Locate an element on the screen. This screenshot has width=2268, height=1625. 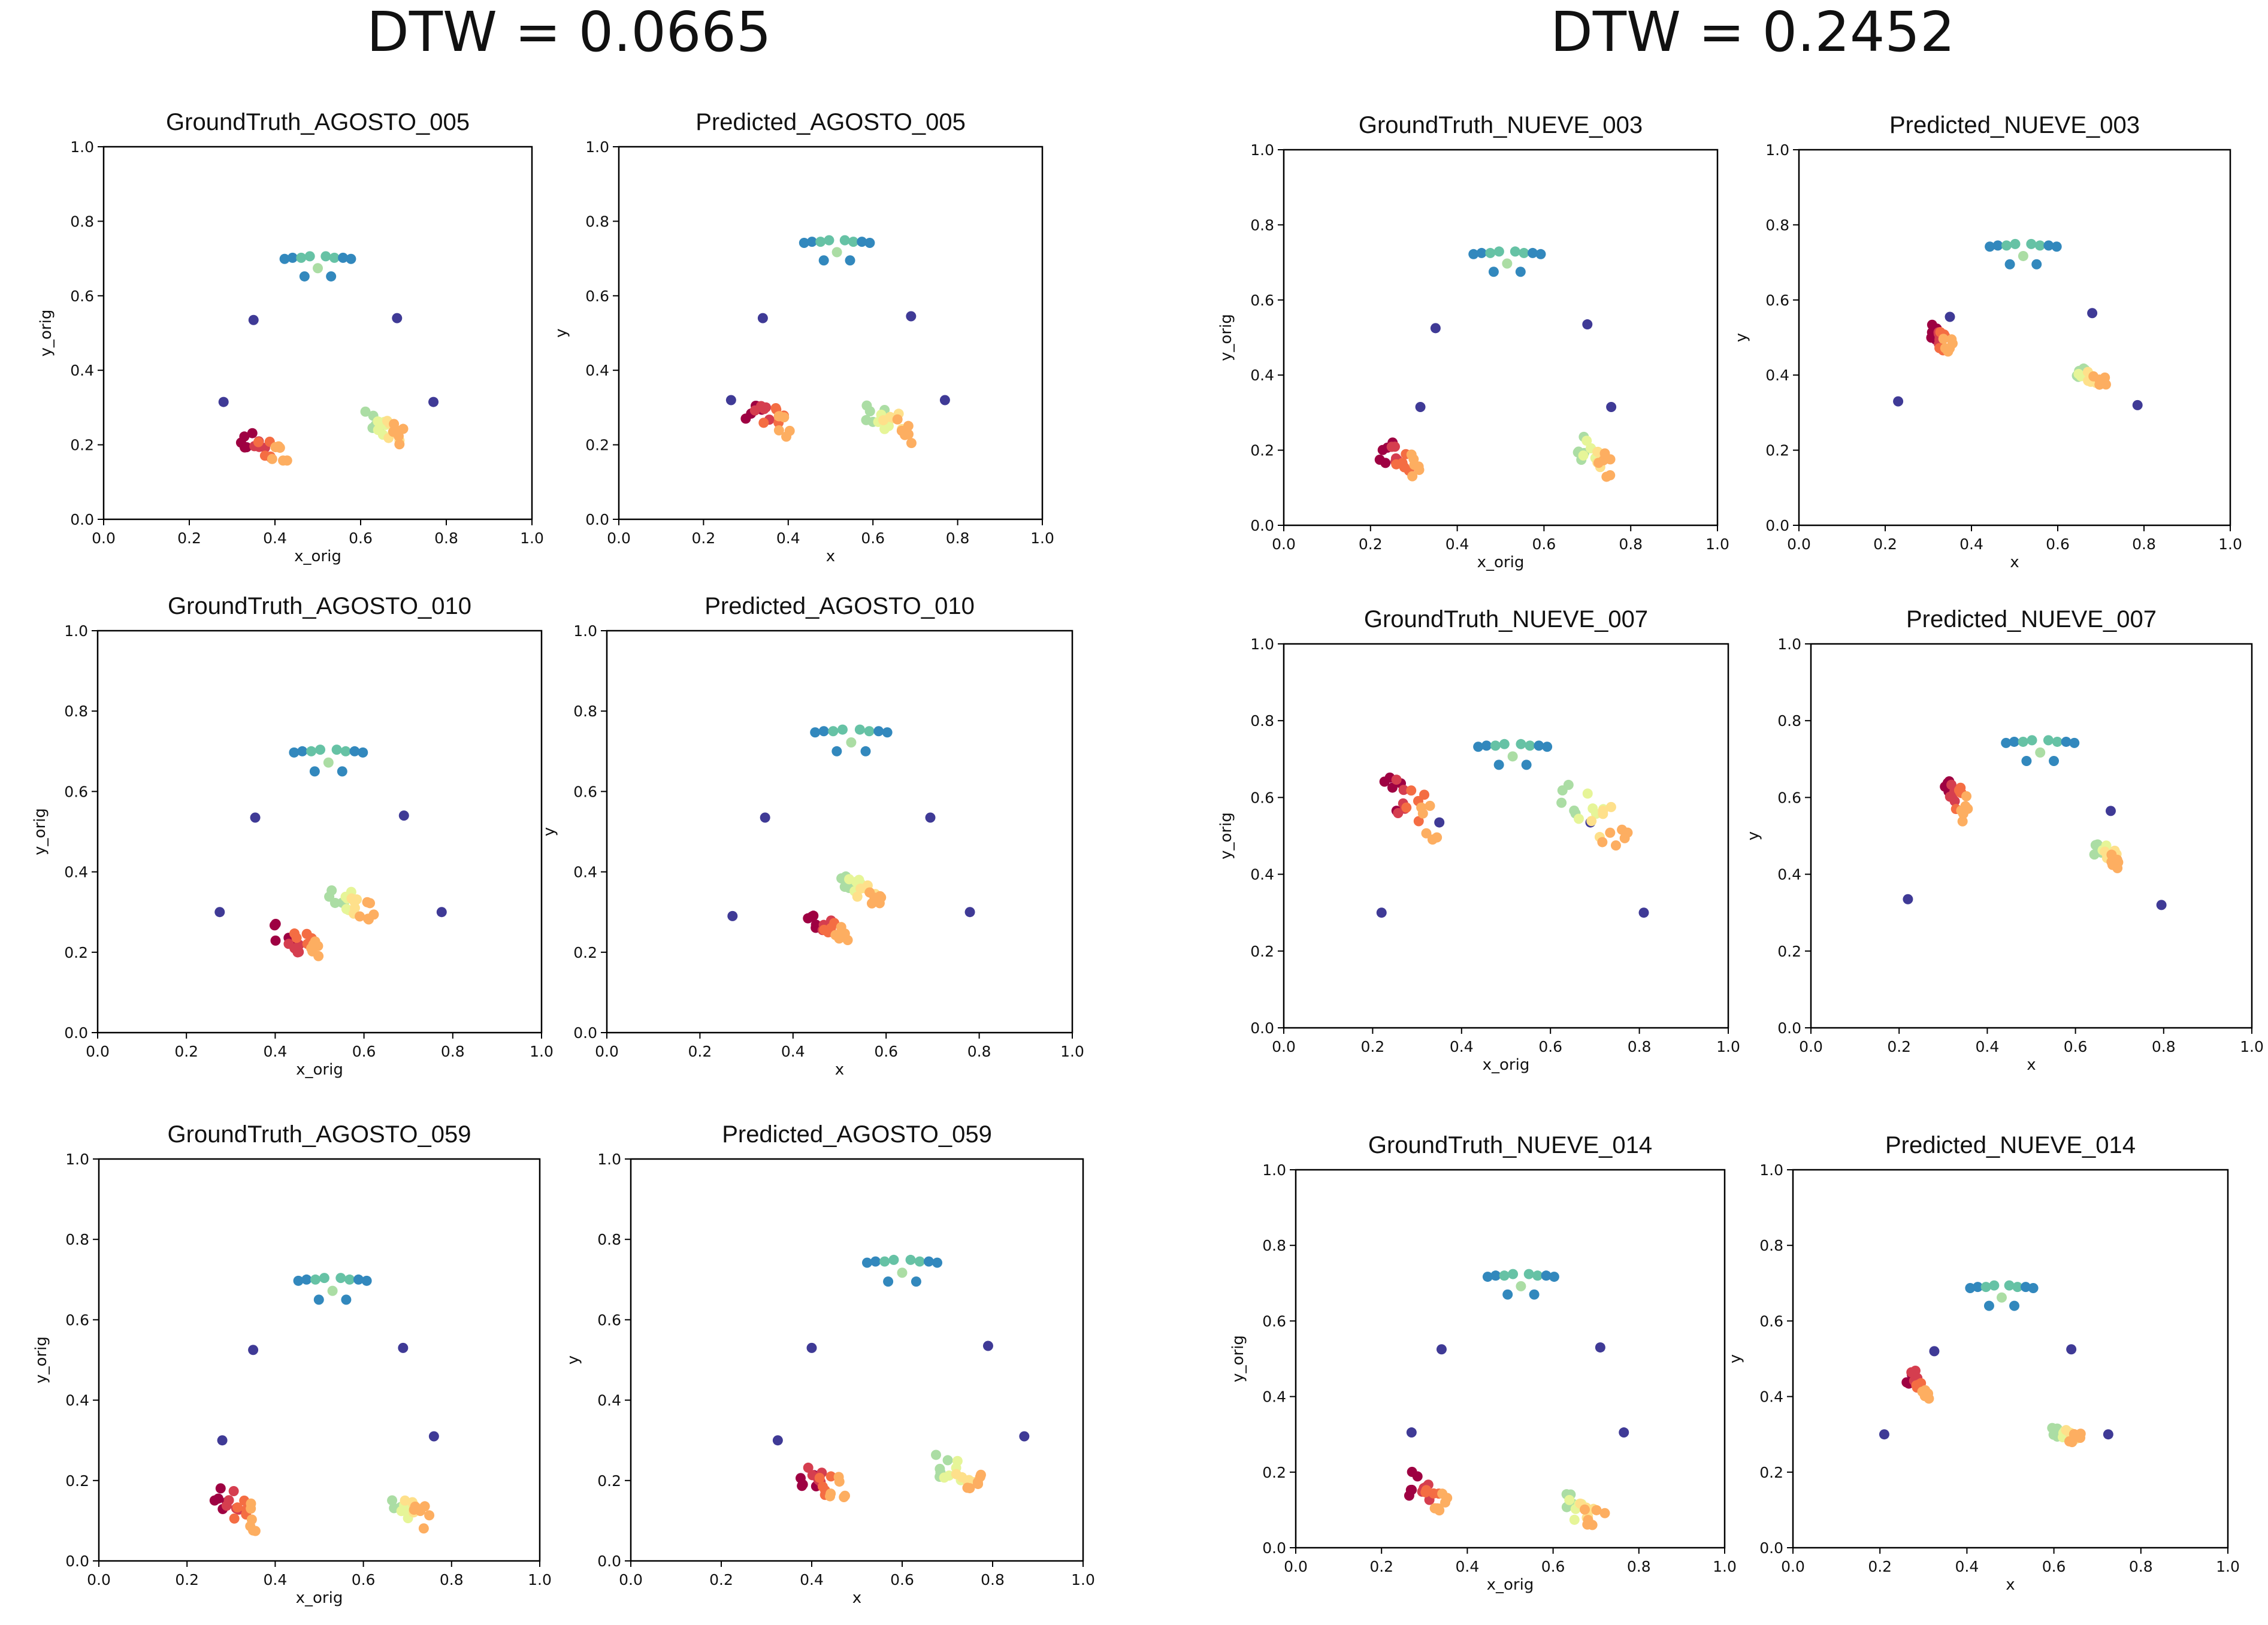
chart-5-point-nose is located at coordinates (332, 1290).